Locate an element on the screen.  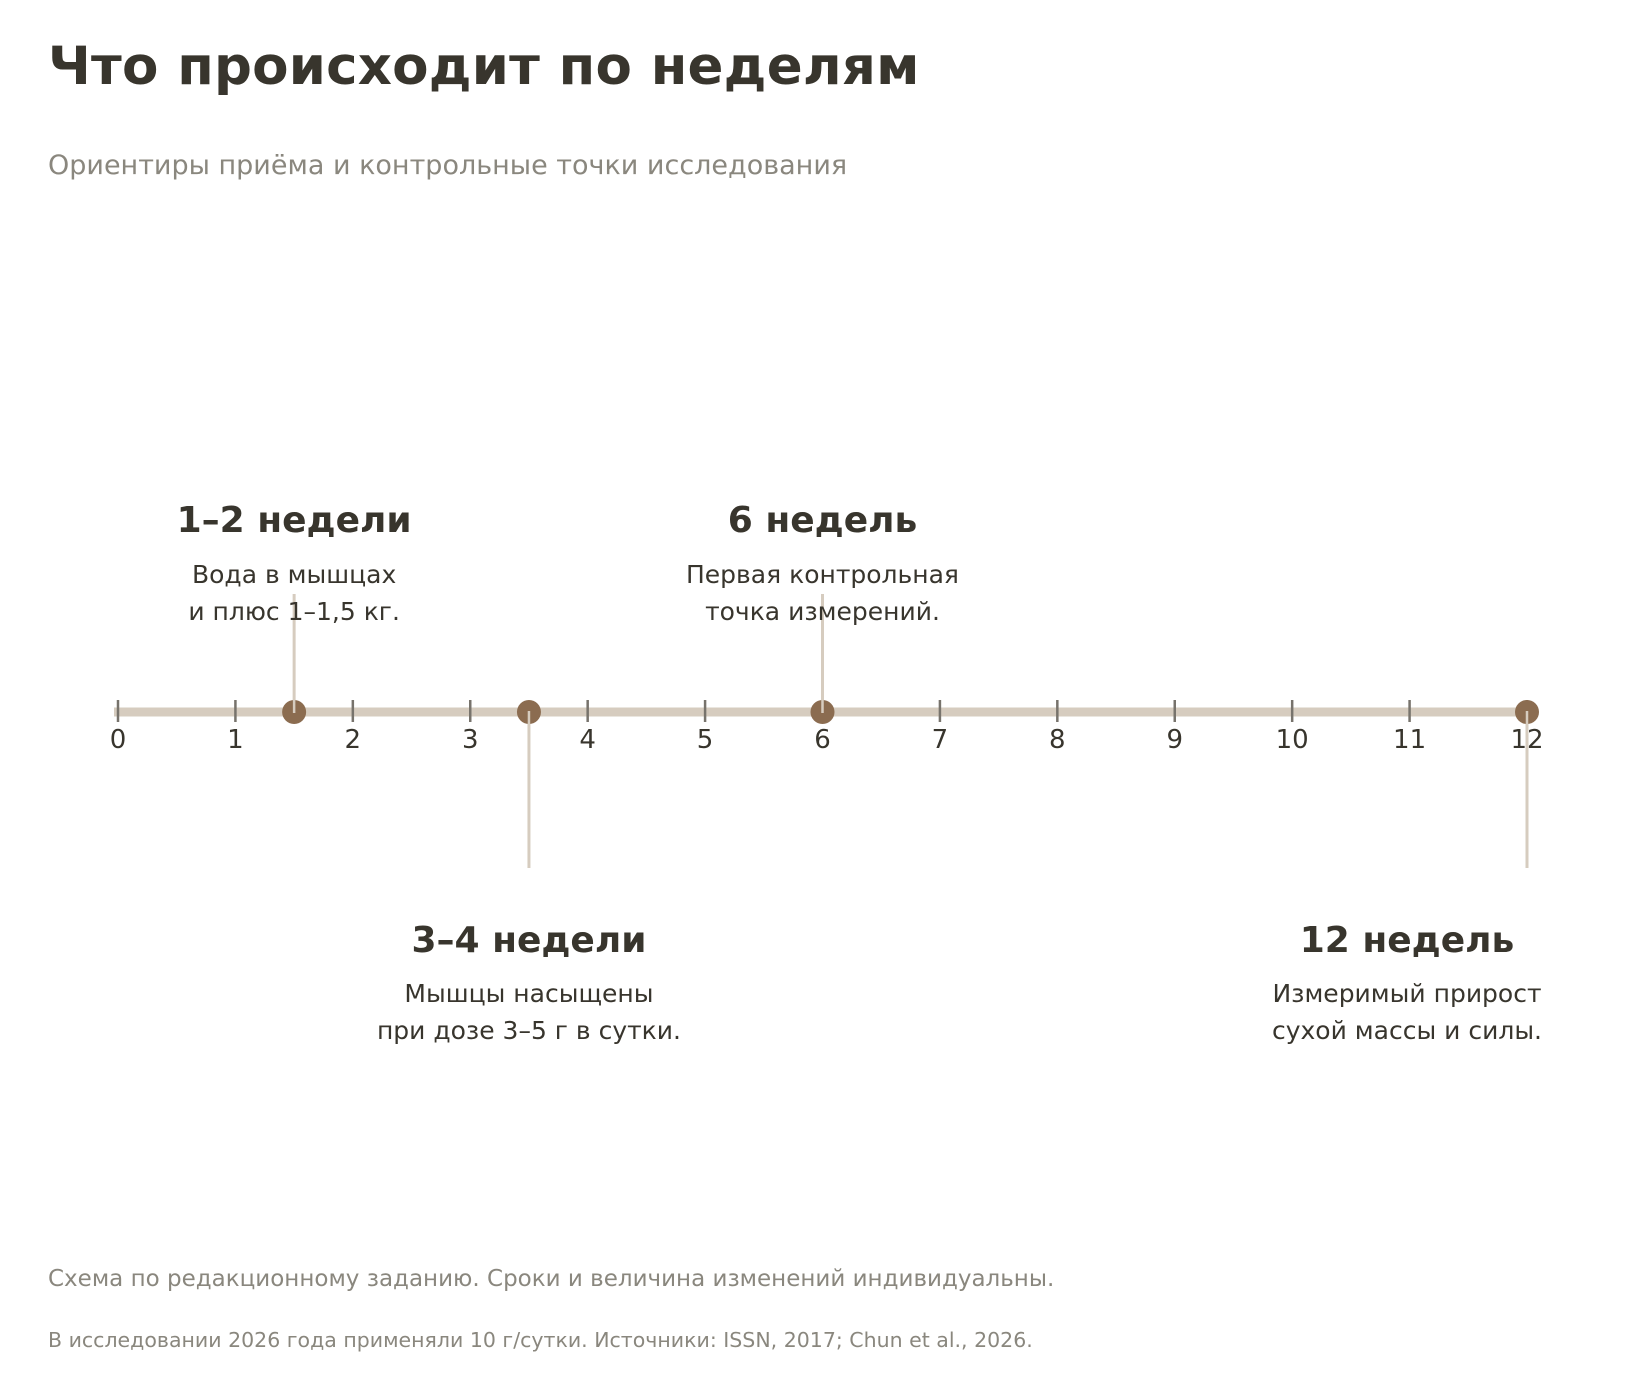
event-text-2-1: точка измерений. is located at coordinates (822, 611).